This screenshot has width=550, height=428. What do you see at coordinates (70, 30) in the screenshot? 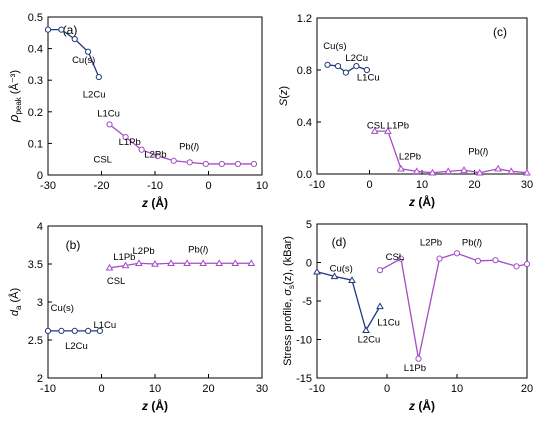
I see `panel-label: (a)` at bounding box center [70, 30].